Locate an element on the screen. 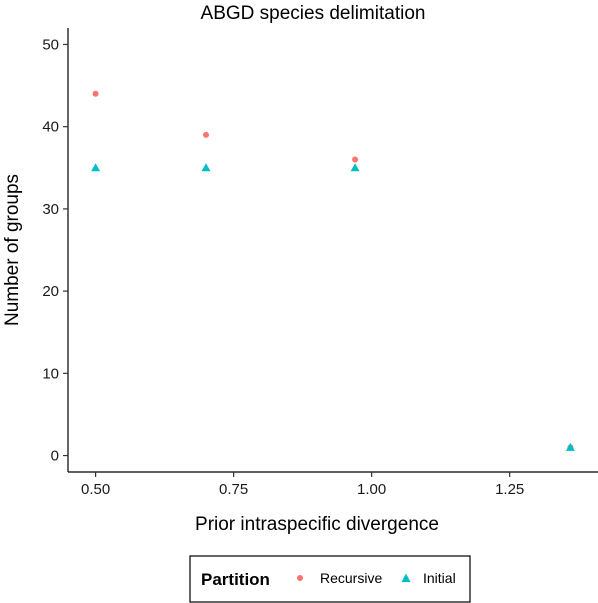  y-tick-label: 10 is located at coordinates (50, 373).